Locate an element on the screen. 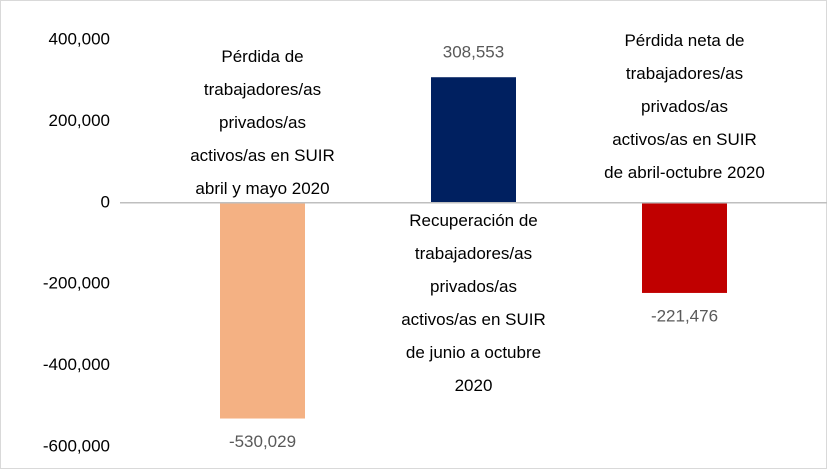 This screenshot has width=827, height=469. y-tick-label: -400,000 is located at coordinates (76, 364).